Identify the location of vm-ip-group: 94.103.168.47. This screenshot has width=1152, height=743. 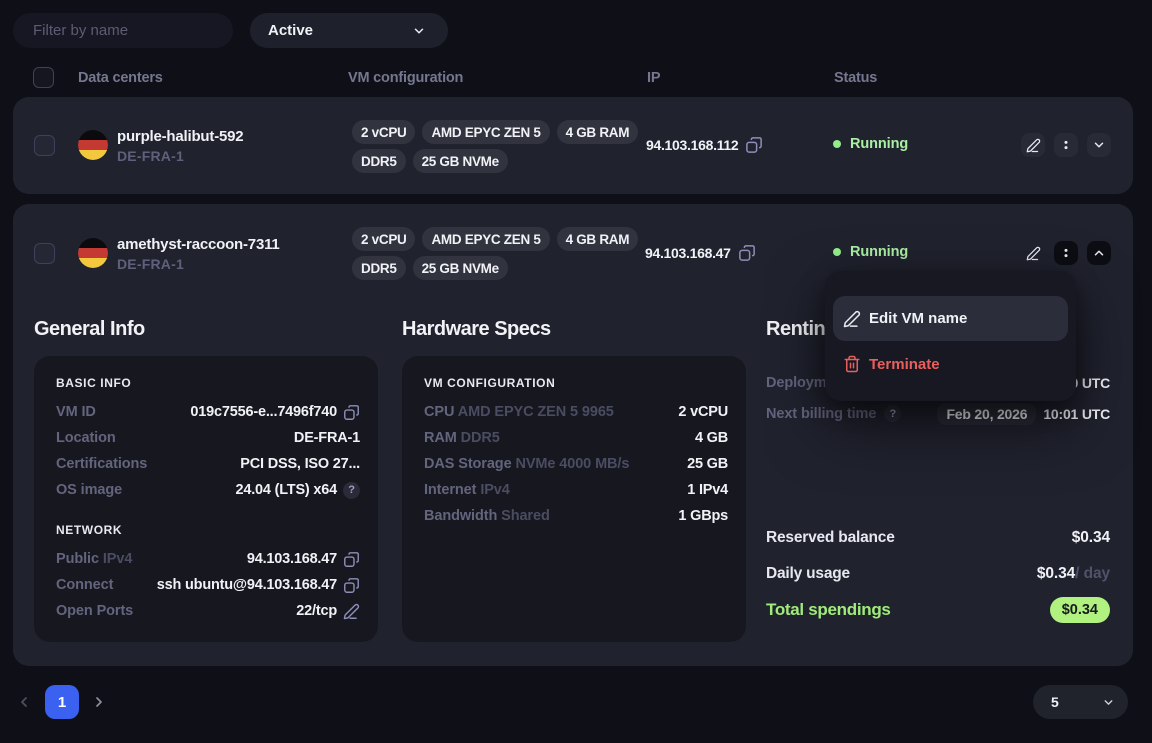
(700, 253).